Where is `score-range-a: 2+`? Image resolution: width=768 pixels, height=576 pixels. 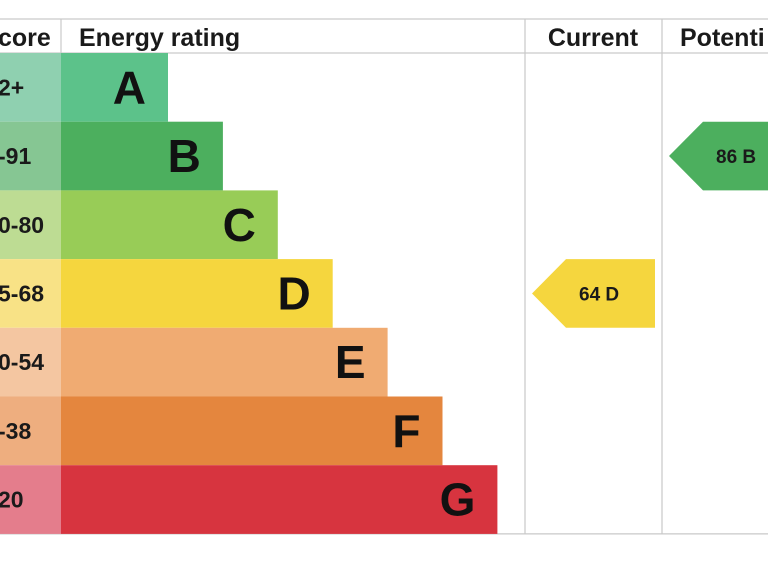 score-range-a: 2+ is located at coordinates (12, 87).